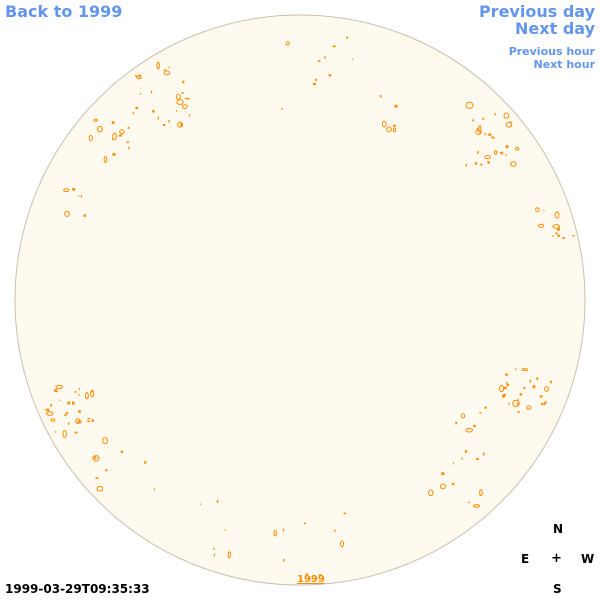  I want to click on year-marker-link: 1999, so click(311, 579).